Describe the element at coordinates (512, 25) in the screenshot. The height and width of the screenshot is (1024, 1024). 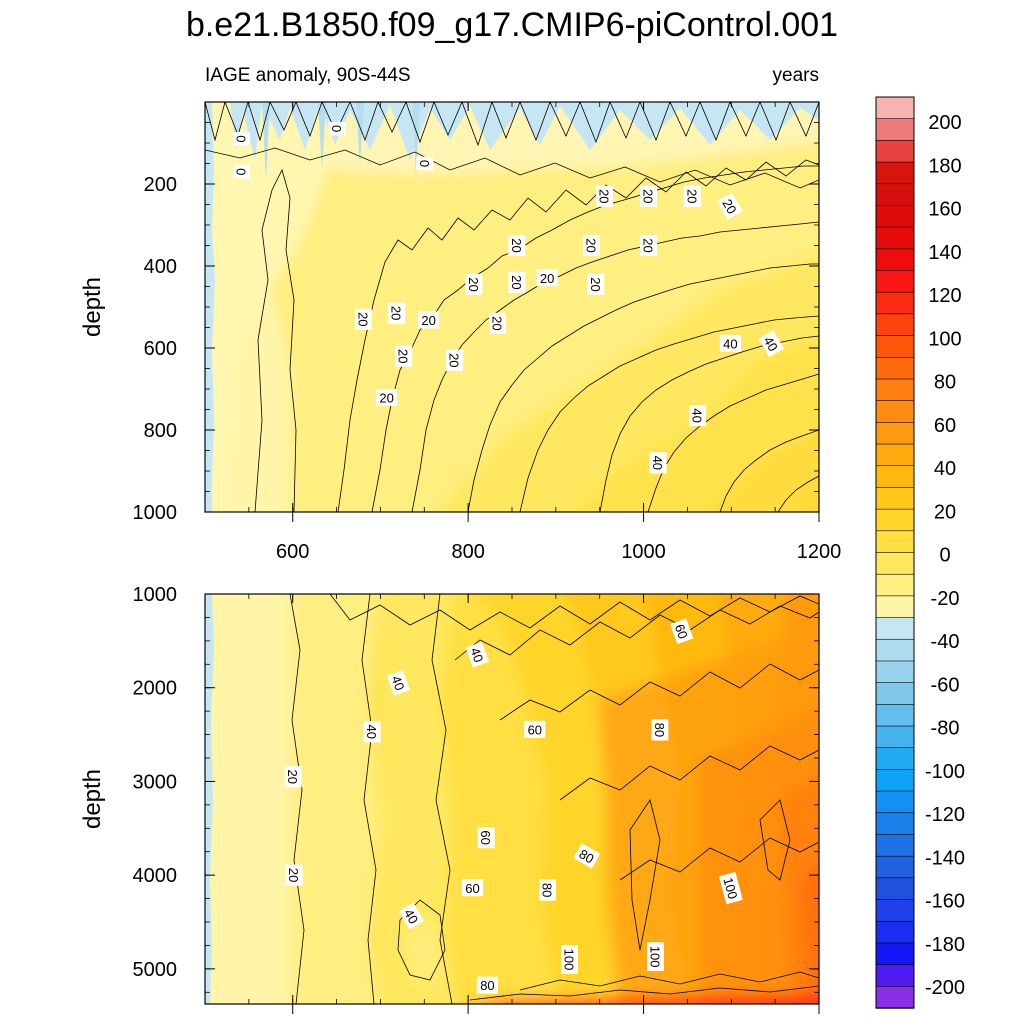
I see `chart-title: b.e21.B1850.f09_g17.CMIP6-piControl.001` at that location.